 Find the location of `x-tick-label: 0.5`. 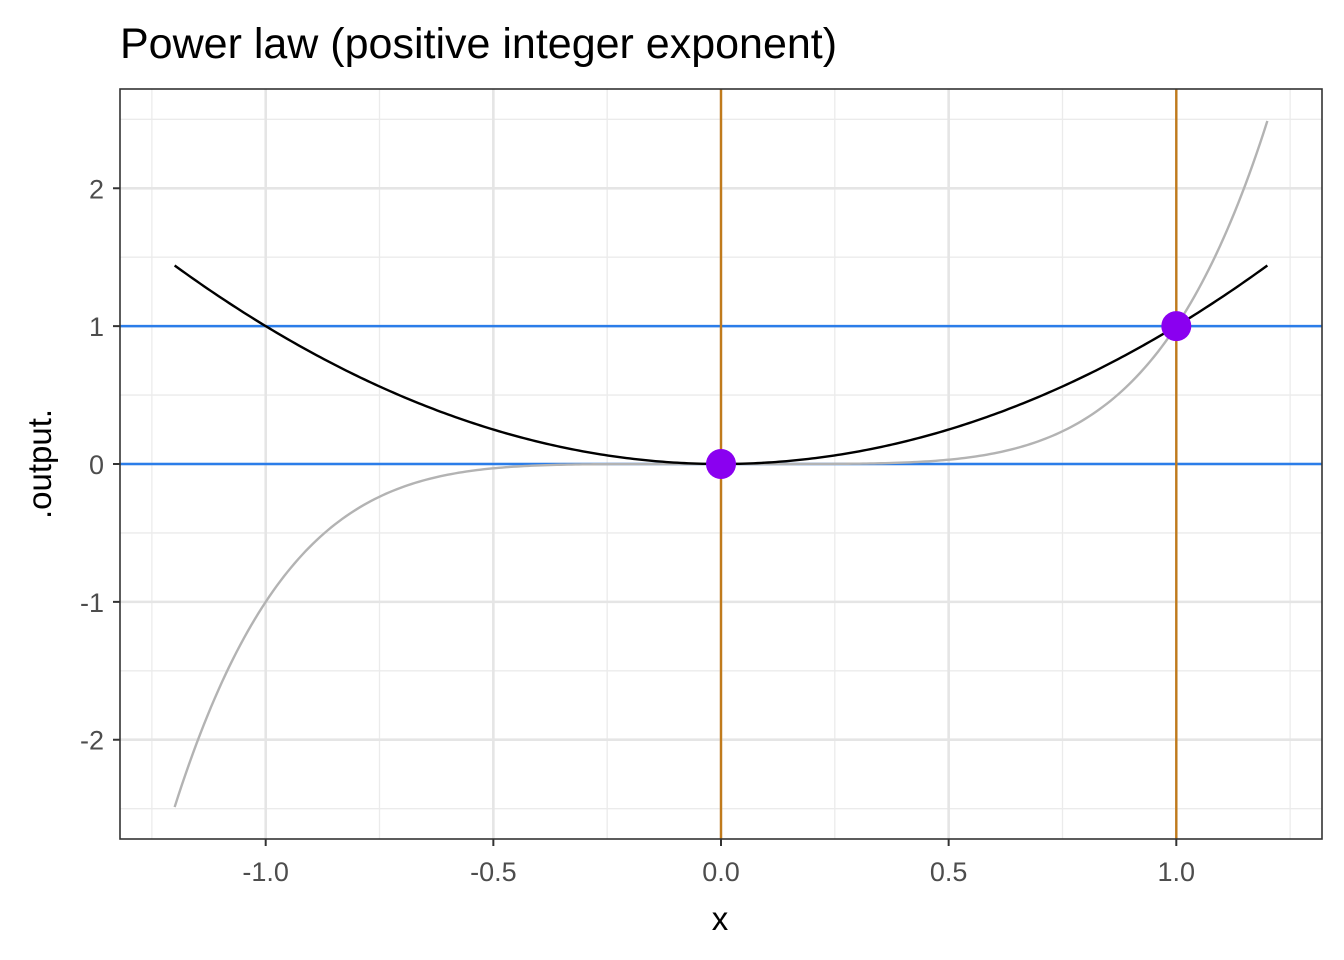

x-tick-label: 0.5 is located at coordinates (949, 872).